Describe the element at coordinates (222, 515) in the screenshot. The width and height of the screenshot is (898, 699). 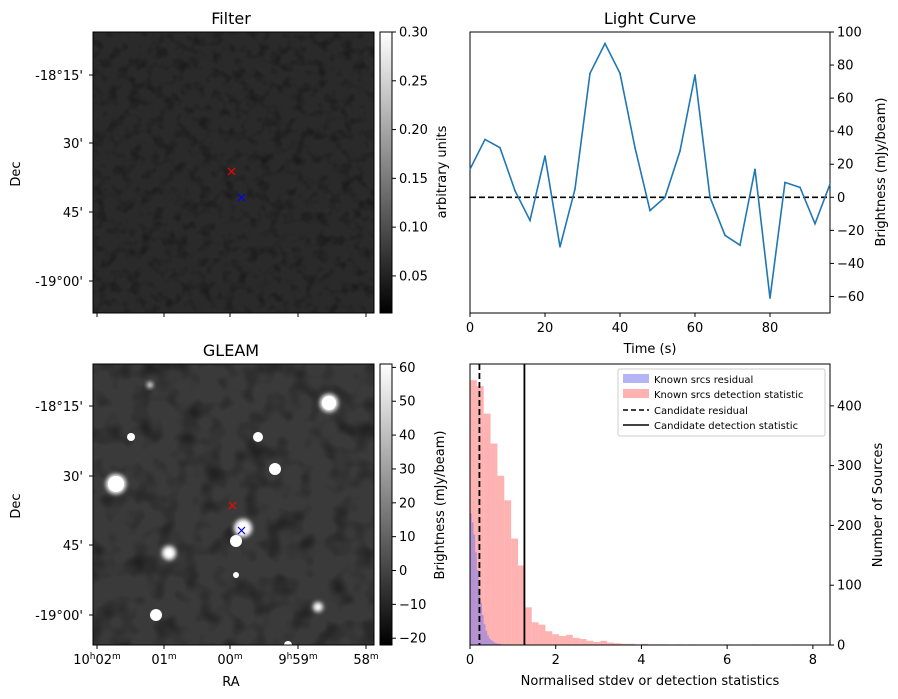
I see `gleam-bright-sources` at that location.